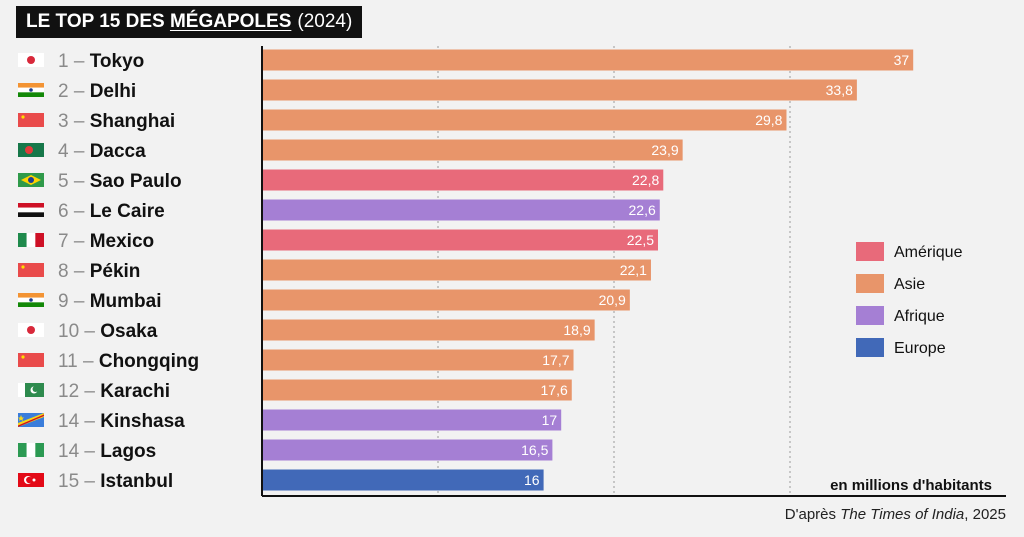  I want to click on turkey-flag-icon, so click(31, 480).